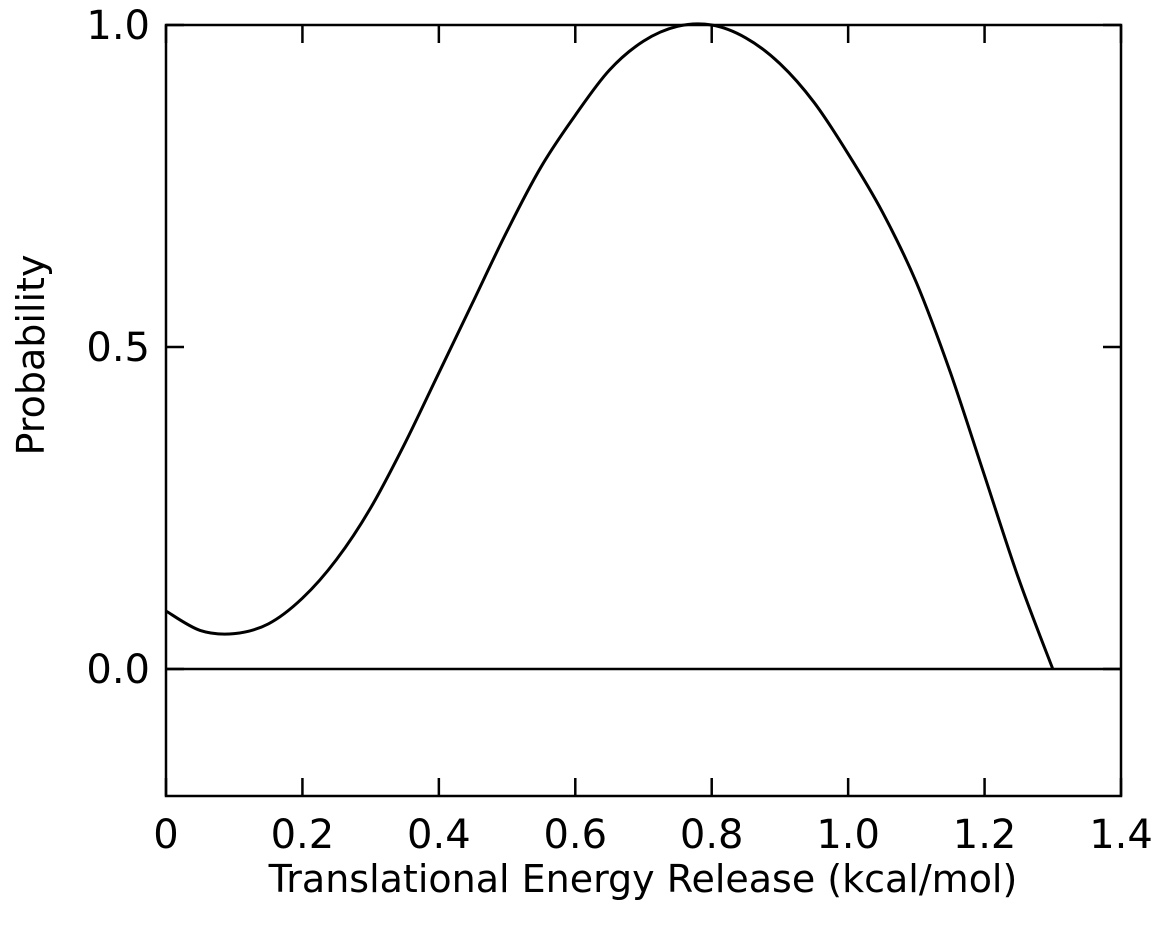  What do you see at coordinates (118, 348) in the screenshot?
I see `y-tick-label: 0.5` at bounding box center [118, 348].